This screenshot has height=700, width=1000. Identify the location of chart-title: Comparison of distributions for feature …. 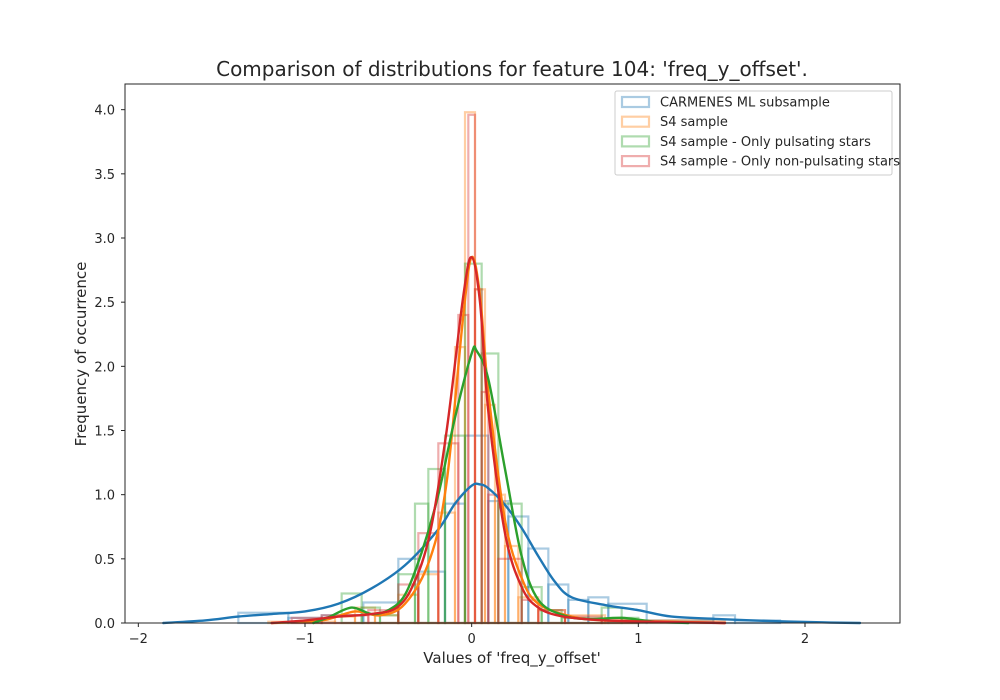
(512, 69).